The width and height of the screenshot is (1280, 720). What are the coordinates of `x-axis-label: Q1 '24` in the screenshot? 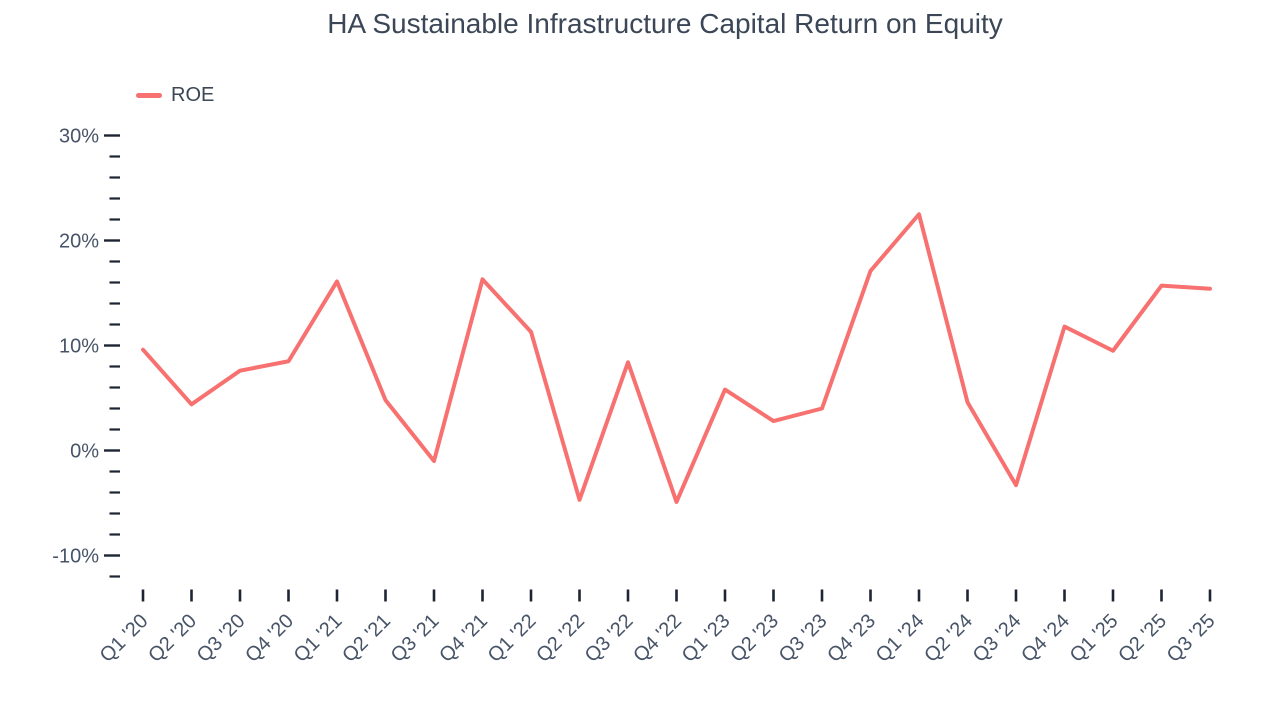 It's located at (900, 638).